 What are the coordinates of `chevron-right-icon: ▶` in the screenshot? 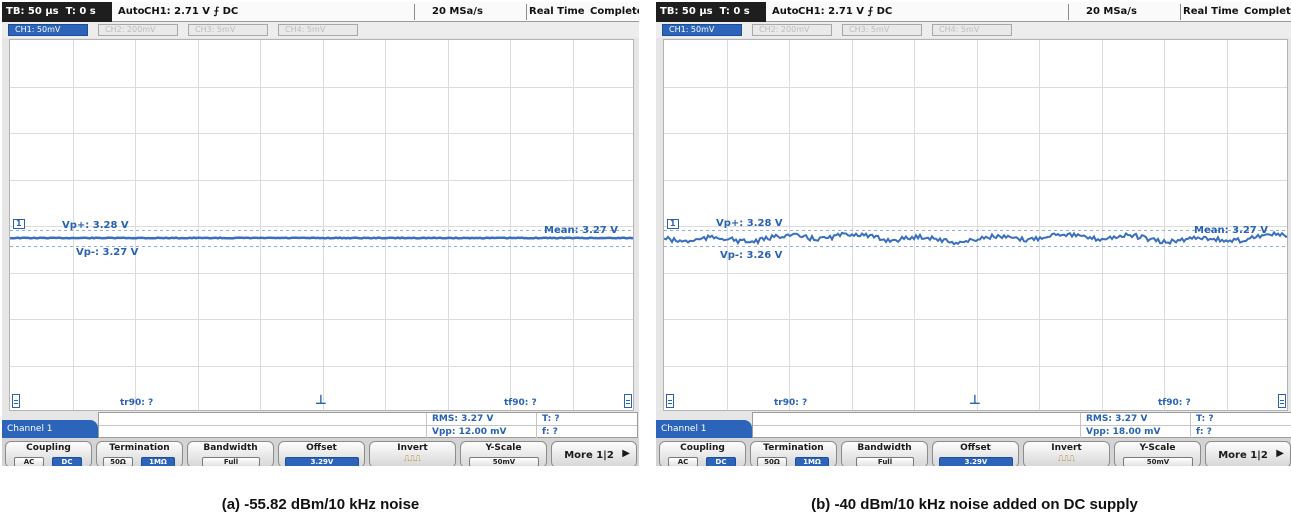 It's located at (1280, 453).